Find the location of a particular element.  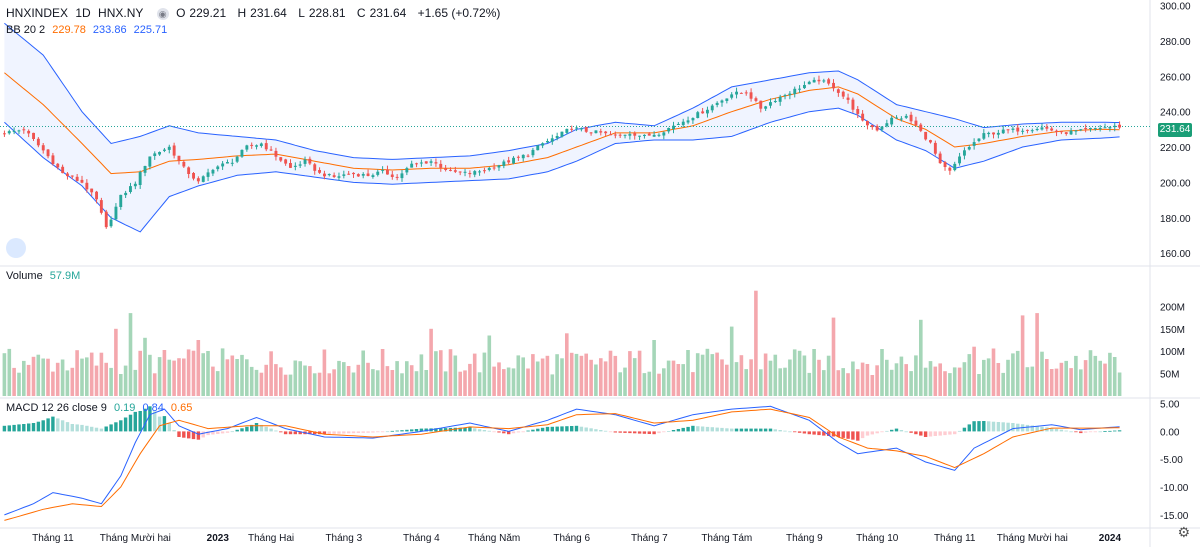

gear-icon: ⚙ is located at coordinates (1183, 532).